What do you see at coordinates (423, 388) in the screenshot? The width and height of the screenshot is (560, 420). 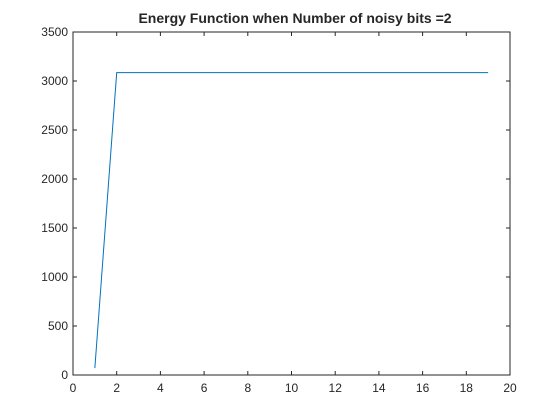 I see `x-tick-label: 16` at bounding box center [423, 388].